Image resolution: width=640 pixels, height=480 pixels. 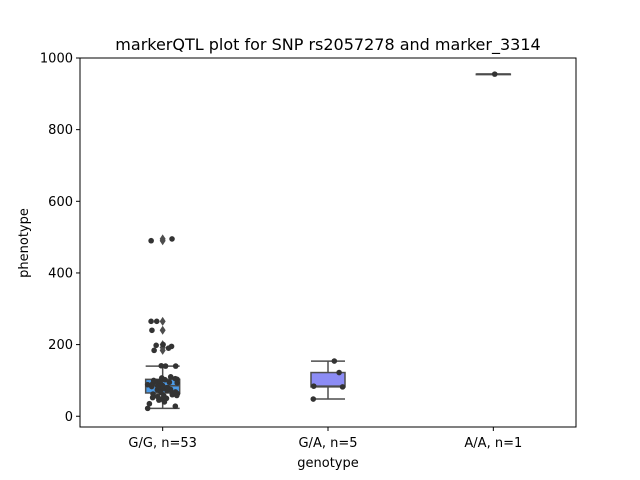 What do you see at coordinates (60, 345) in the screenshot?
I see `y-tick-label: 200` at bounding box center [60, 345].